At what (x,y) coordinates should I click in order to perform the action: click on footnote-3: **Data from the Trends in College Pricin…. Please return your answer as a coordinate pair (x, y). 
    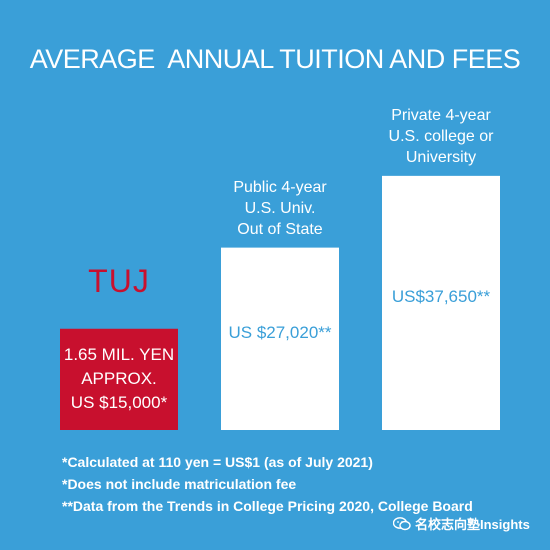
    Looking at the image, I should click on (267, 506).